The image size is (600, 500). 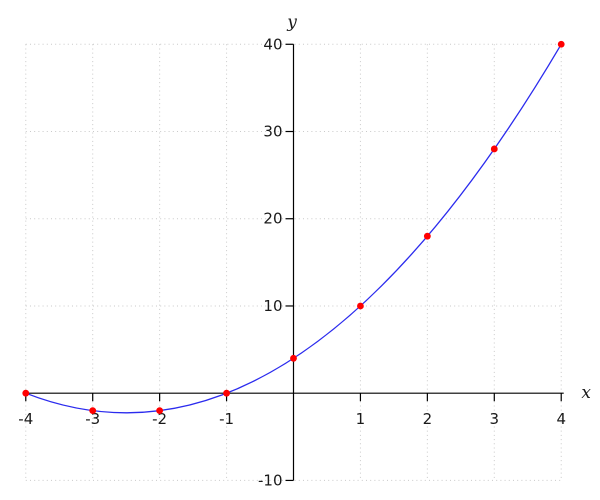 I want to click on y-tick-label: 10, so click(x=272, y=306).